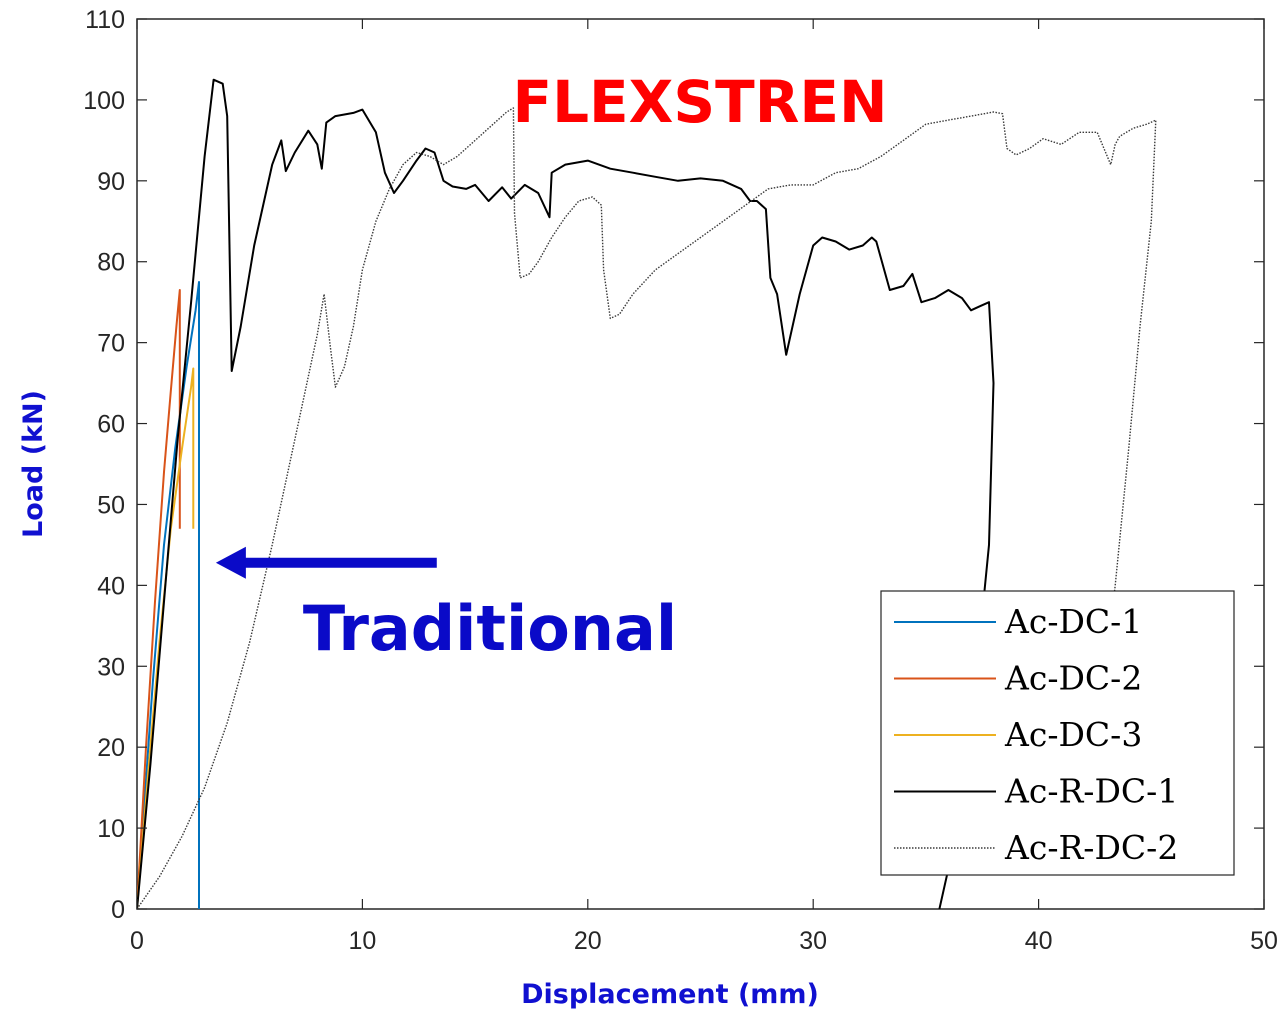 This screenshot has width=1287, height=1013. I want to click on x-axis-title: Displacement (mm), so click(670, 994).